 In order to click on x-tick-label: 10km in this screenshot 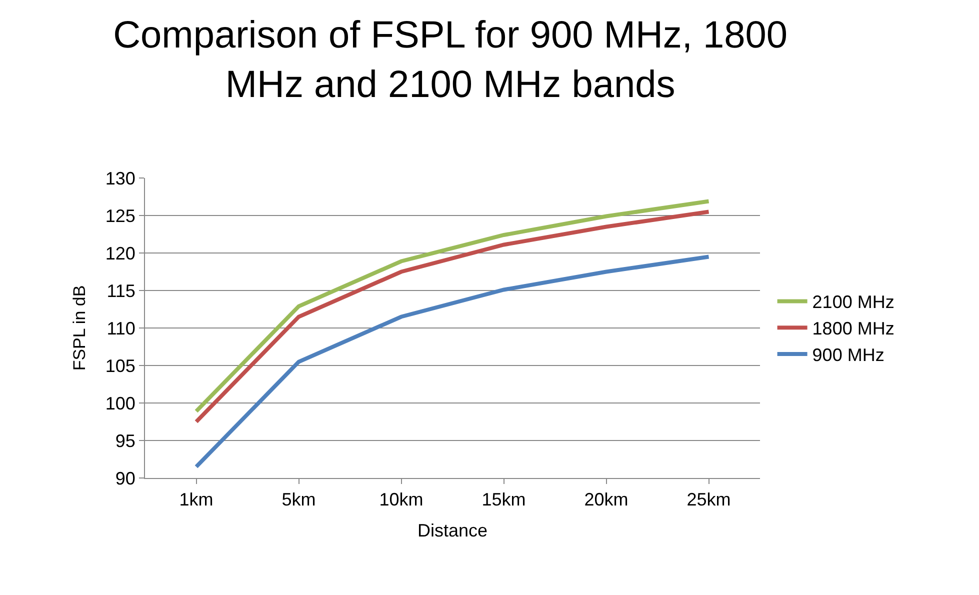, I will do `click(401, 500)`.